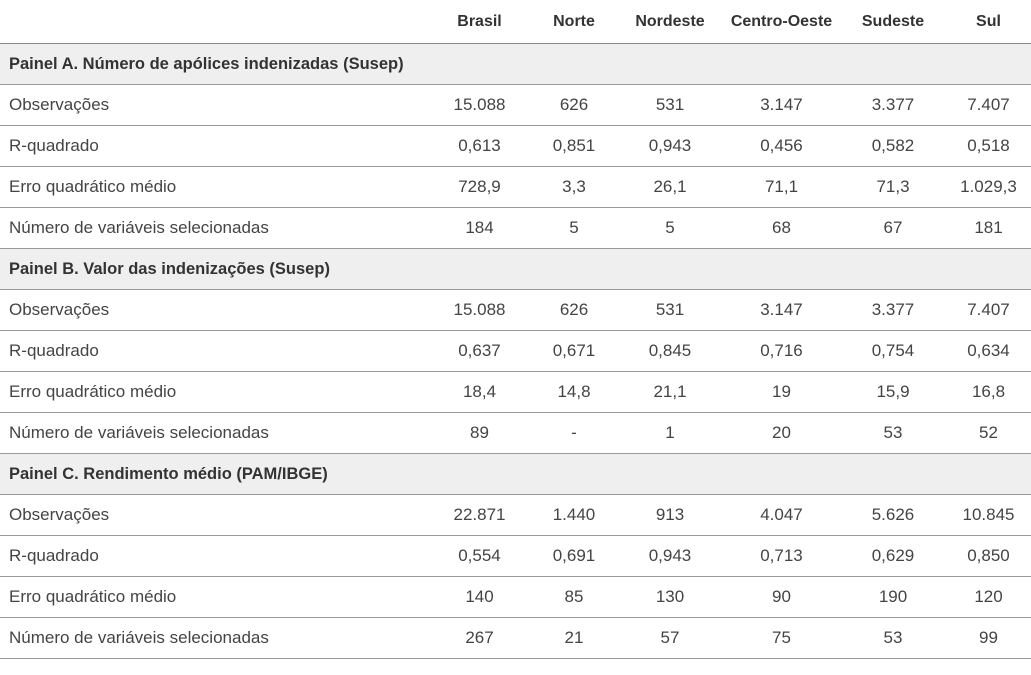 This screenshot has width=1031, height=675. I want to click on table-cell: 68, so click(781, 228).